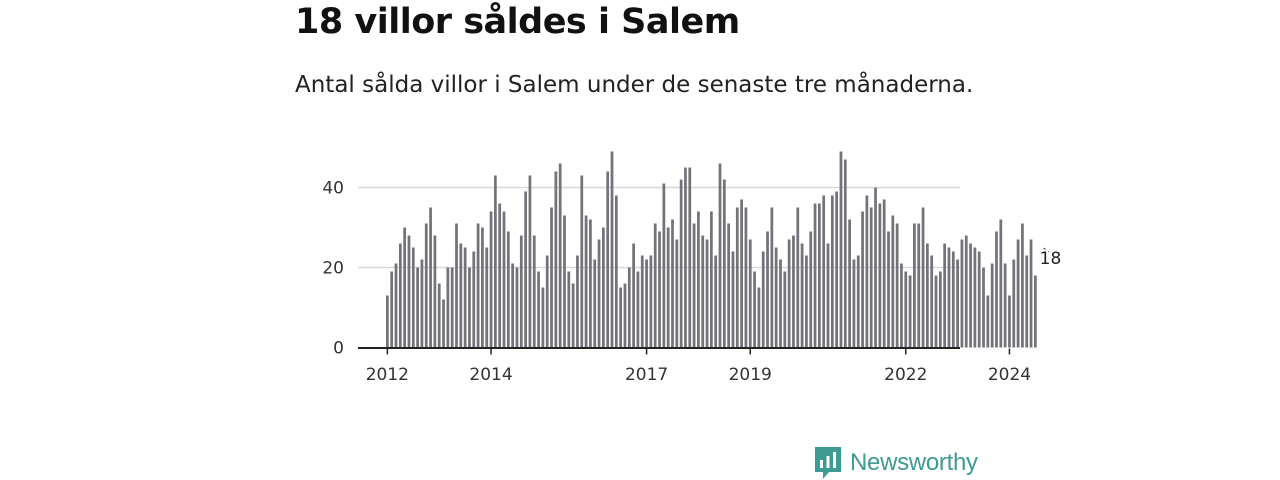 Image resolution: width=1280 pixels, height=480 pixels. I want to click on x-tick-label: 2024, so click(1009, 375).